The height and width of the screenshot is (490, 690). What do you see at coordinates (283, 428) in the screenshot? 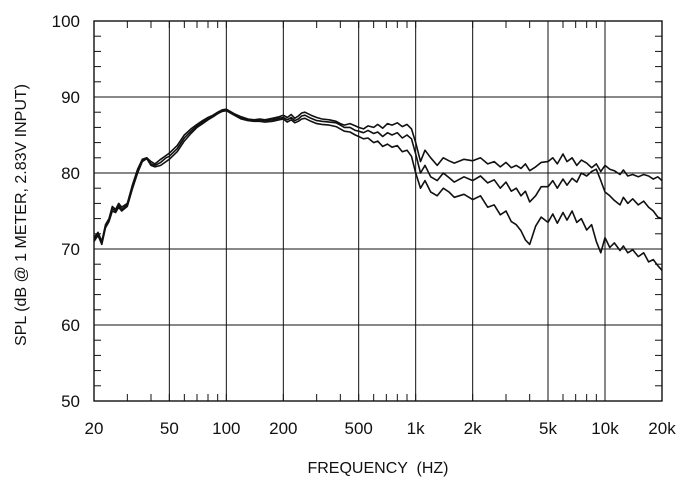
I see `x-tick-label: 200` at bounding box center [283, 428].